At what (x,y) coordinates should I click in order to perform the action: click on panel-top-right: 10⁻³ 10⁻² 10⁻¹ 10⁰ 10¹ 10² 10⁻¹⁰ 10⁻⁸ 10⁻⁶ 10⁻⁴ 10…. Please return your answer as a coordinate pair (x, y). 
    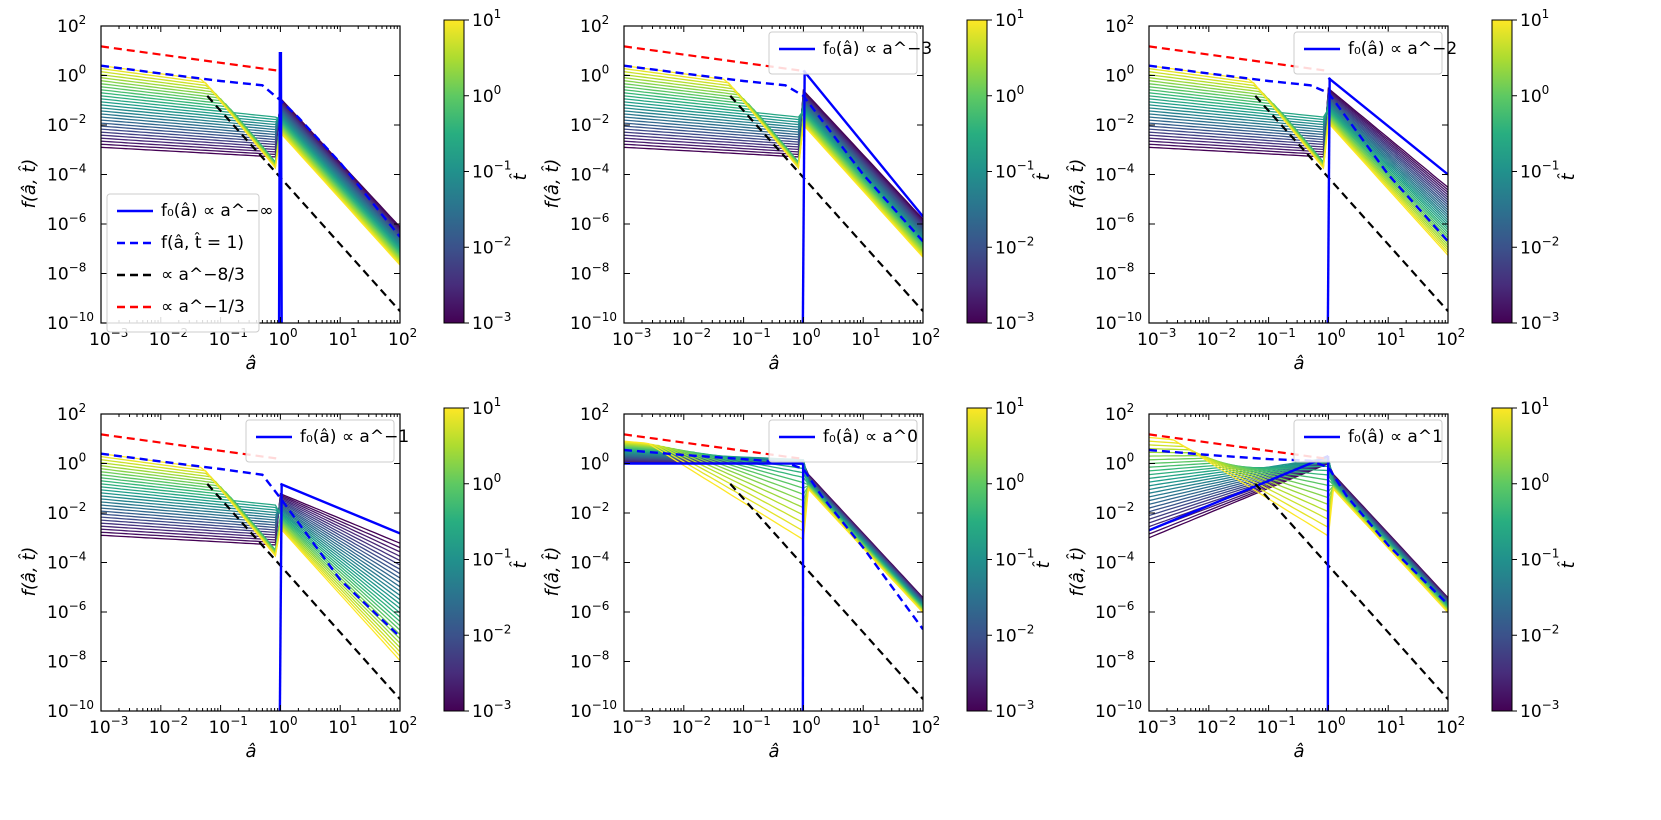
    Looking at the image, I should click on (1323, 190).